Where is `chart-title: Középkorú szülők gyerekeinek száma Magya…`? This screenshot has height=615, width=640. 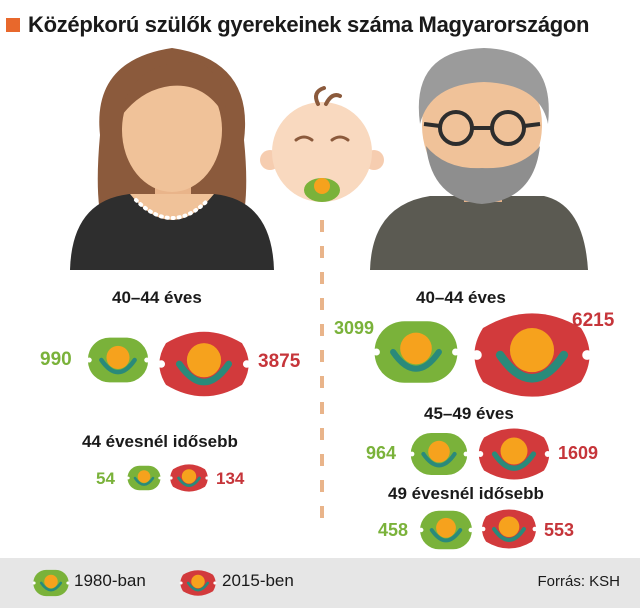 chart-title: Középkorú szülők gyerekeinek száma Magya… is located at coordinates (297, 25).